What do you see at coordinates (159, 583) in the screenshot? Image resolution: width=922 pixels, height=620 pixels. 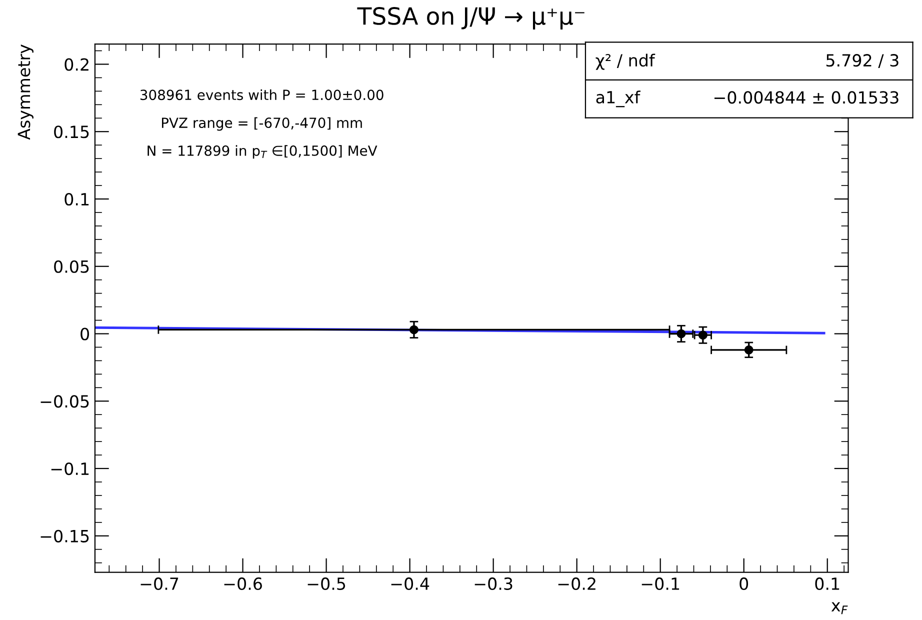 I see `x-tick-label: −0.7` at bounding box center [159, 583].